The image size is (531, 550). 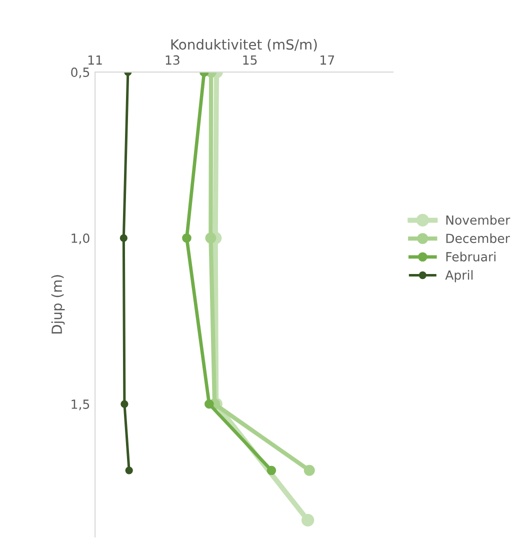 I want to click on legend-label: December, so click(x=478, y=238).